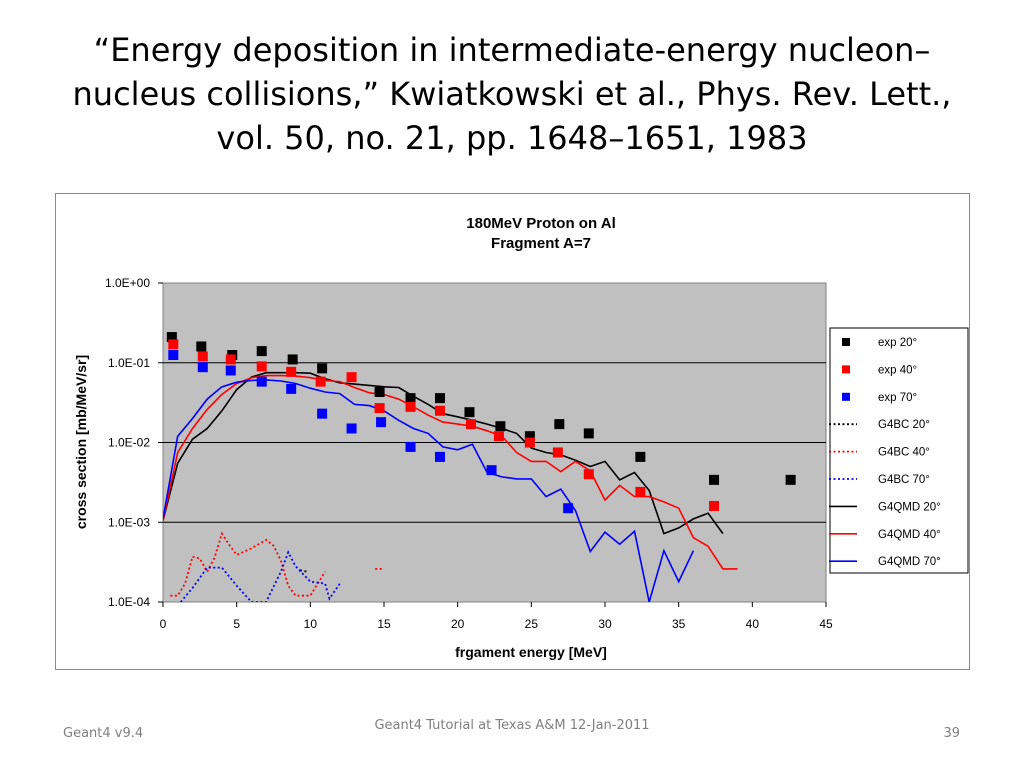  I want to click on legend-label: G4BC 40°, so click(904, 453).